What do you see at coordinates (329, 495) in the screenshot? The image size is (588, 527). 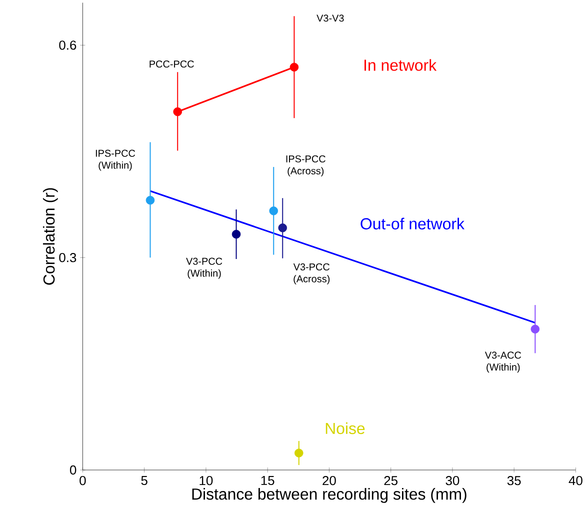 I see `x-axis-title: Distance between recording sites (mm)` at bounding box center [329, 495].